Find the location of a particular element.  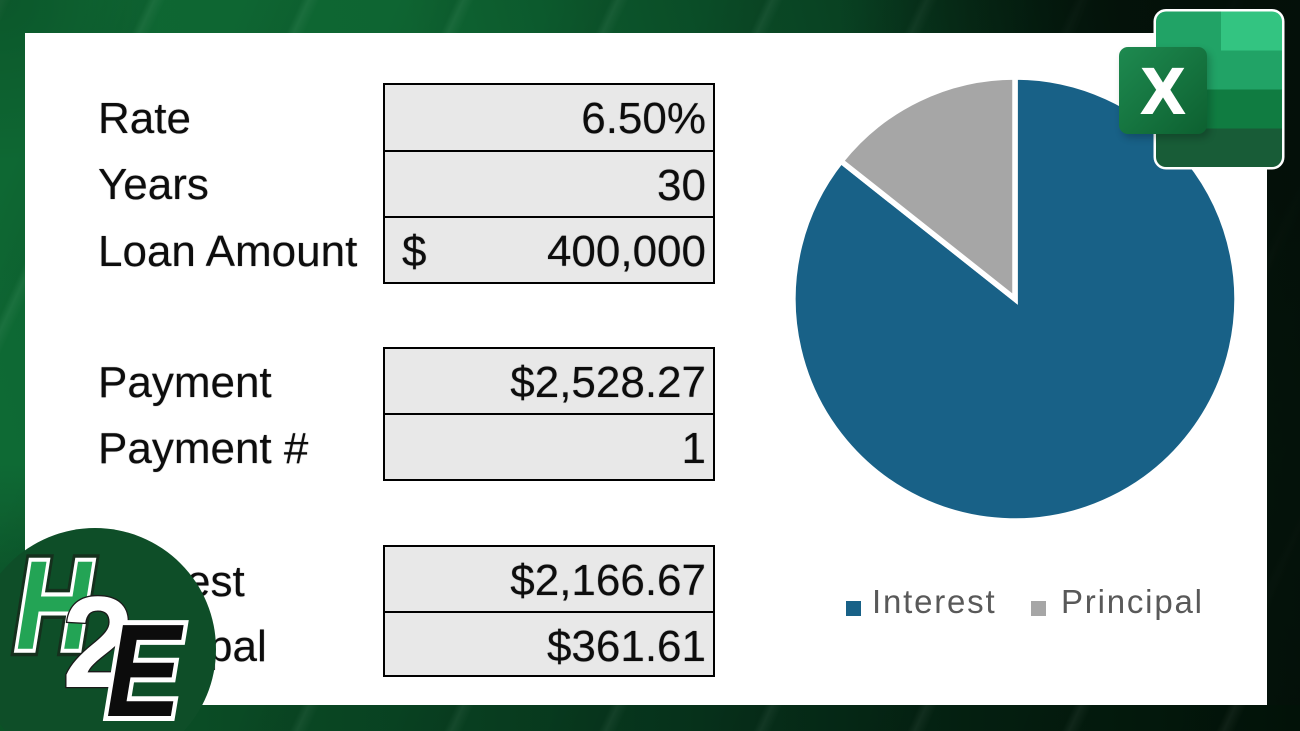

svg-text: X is located at coordinates (1163, 91).